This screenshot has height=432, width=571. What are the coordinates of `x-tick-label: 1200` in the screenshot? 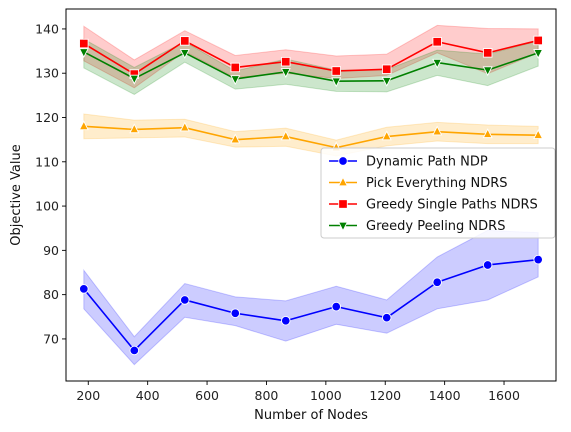 It's located at (385, 395).